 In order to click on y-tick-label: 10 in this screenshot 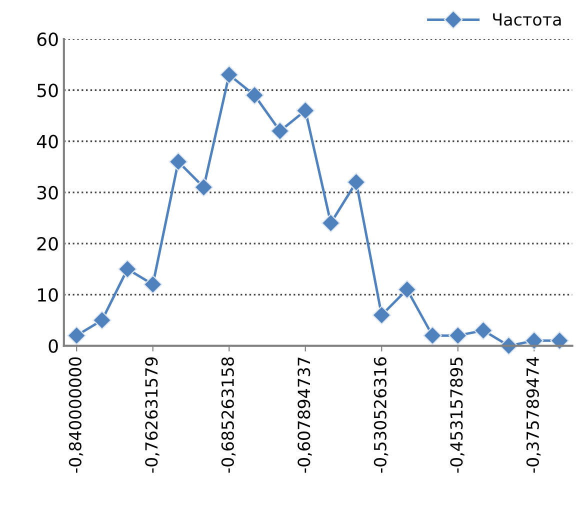, I will do `click(48, 295)`.